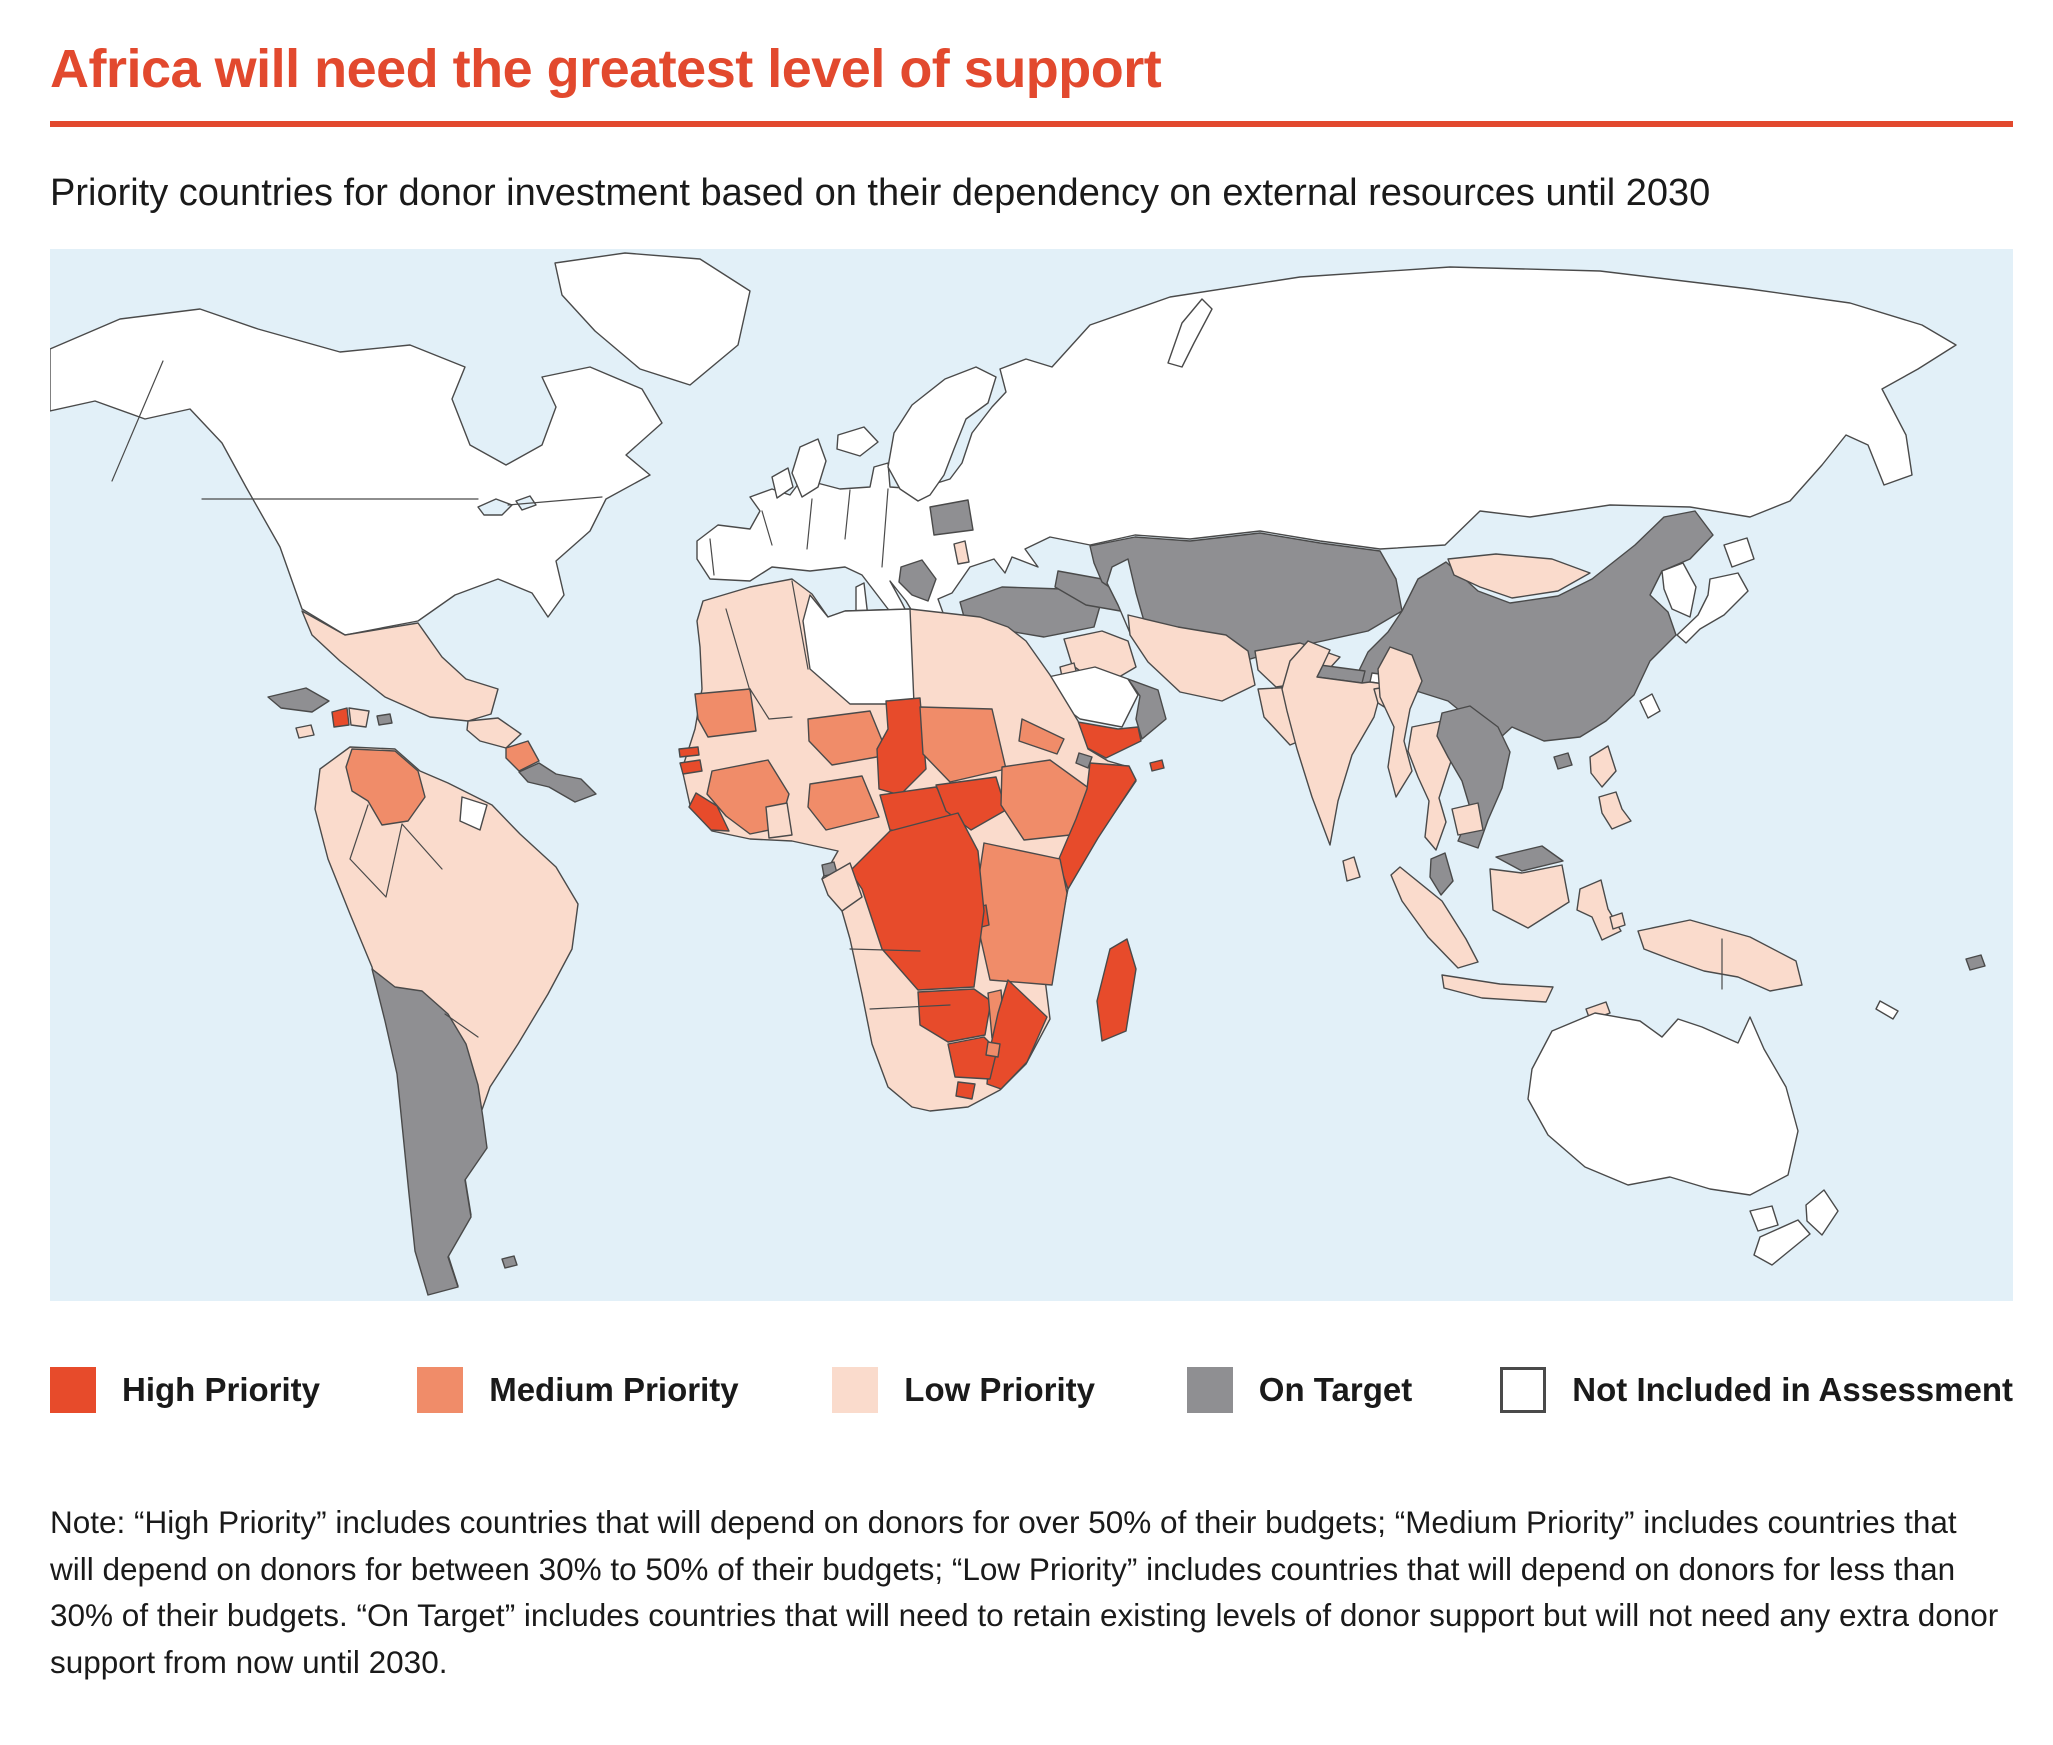 The height and width of the screenshot is (1745, 2053). I want to click on legend-item-medium-priority: Medium Priority, so click(624, 1389).